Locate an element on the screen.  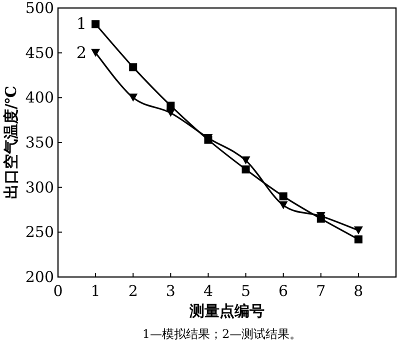
y-tick-label: 350 is located at coordinates (39, 143).